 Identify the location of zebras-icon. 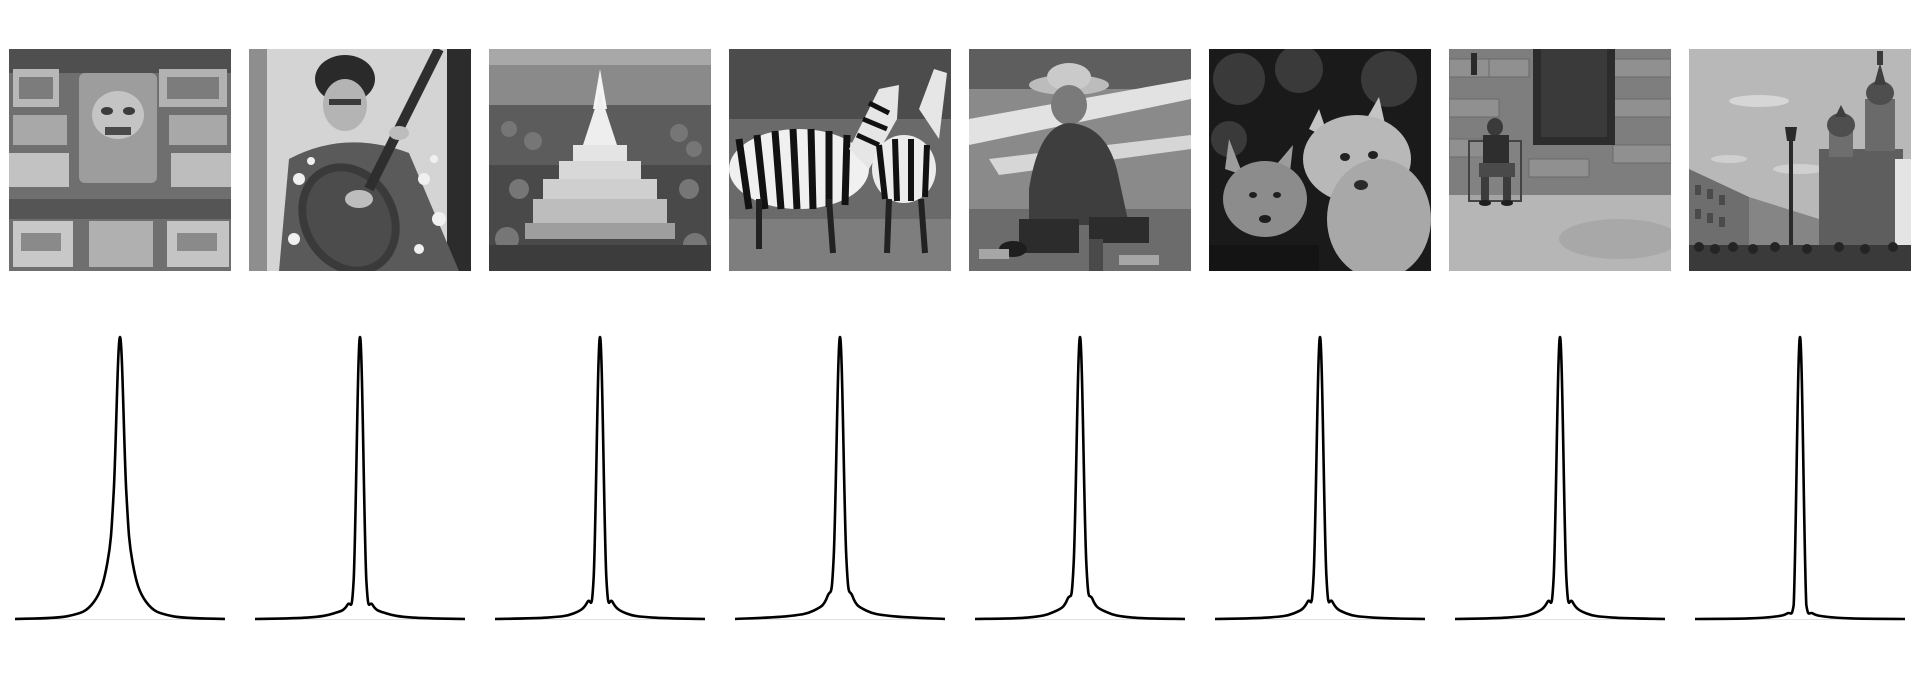
(840, 160).